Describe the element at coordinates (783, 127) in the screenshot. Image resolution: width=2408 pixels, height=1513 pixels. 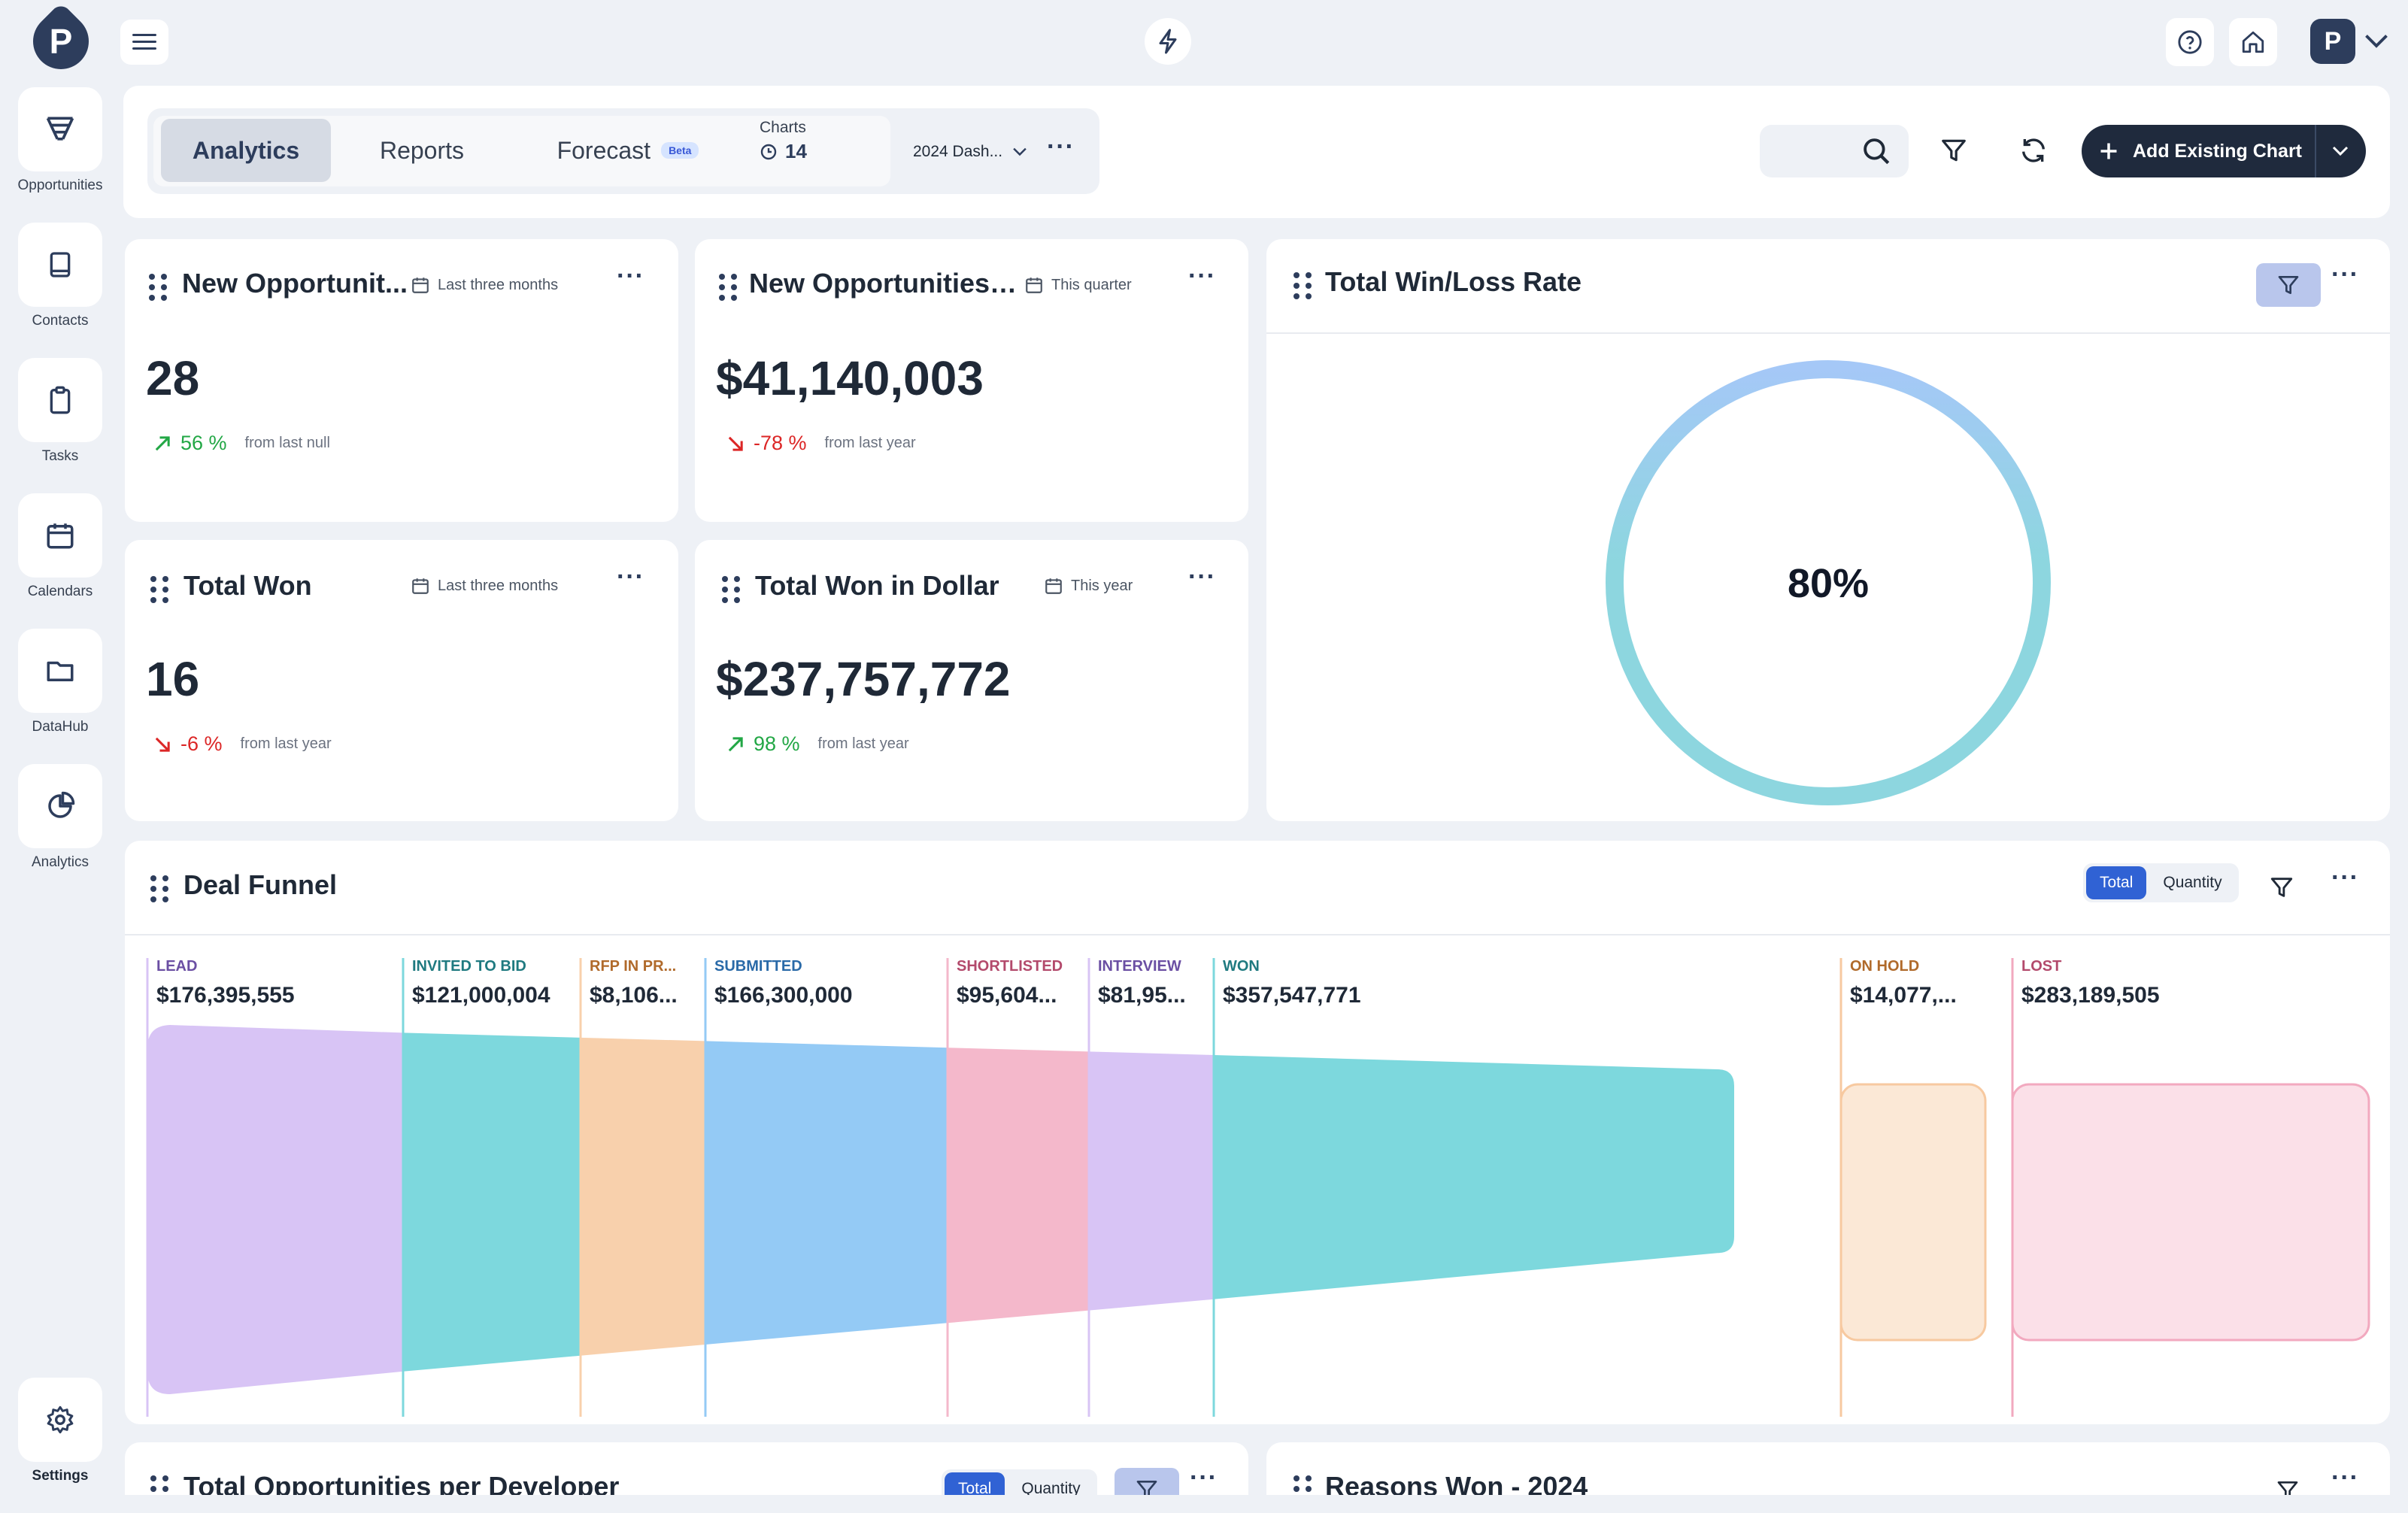
I see `charts-label: Charts` at that location.